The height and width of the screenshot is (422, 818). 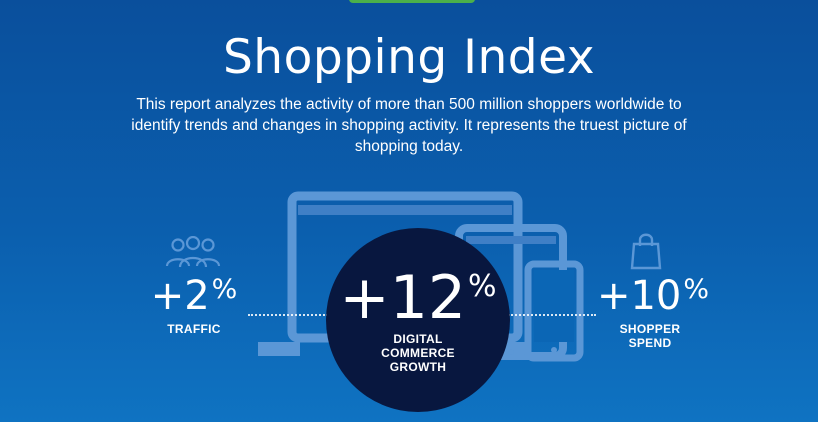 What do you see at coordinates (650, 329) in the screenshot?
I see `spend-label-line1: SHOPPER` at bounding box center [650, 329].